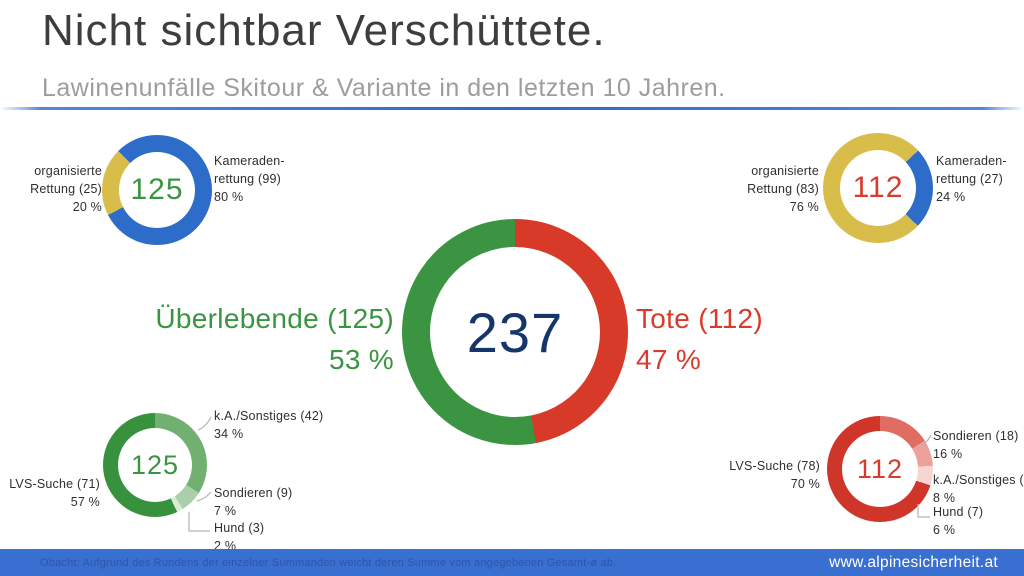 The image size is (1024, 576). I want to click on label-kameradenrettung-fatalities: Kameraden- rettung (27) 24 %, so click(971, 179).